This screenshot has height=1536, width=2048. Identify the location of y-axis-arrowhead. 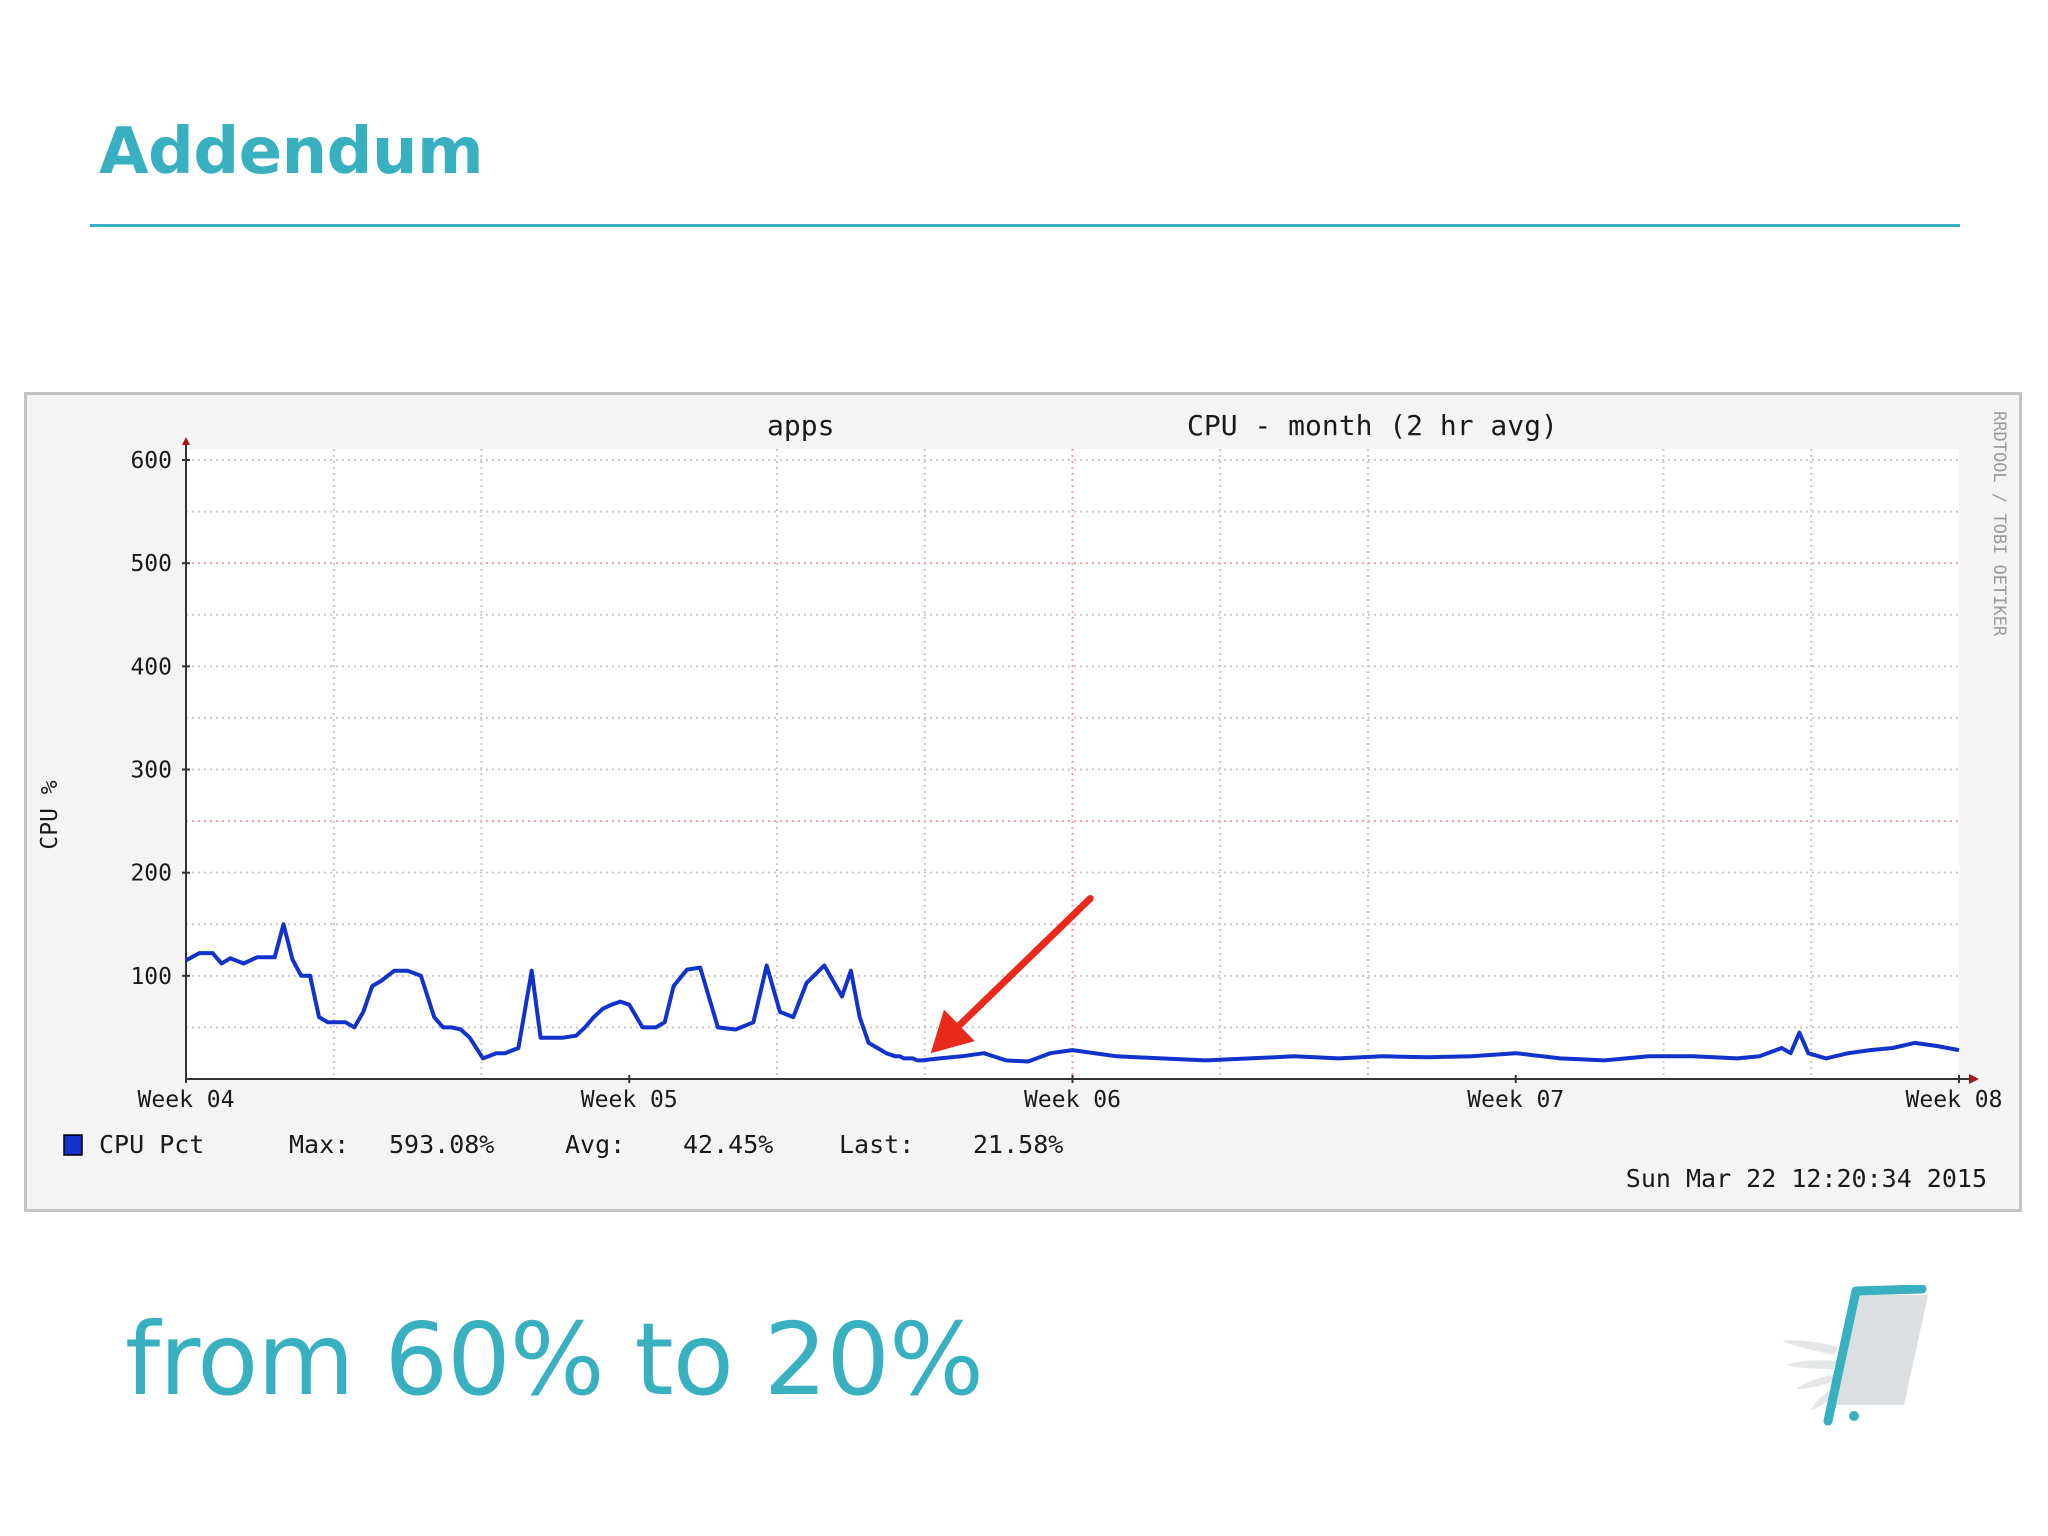
(186, 441).